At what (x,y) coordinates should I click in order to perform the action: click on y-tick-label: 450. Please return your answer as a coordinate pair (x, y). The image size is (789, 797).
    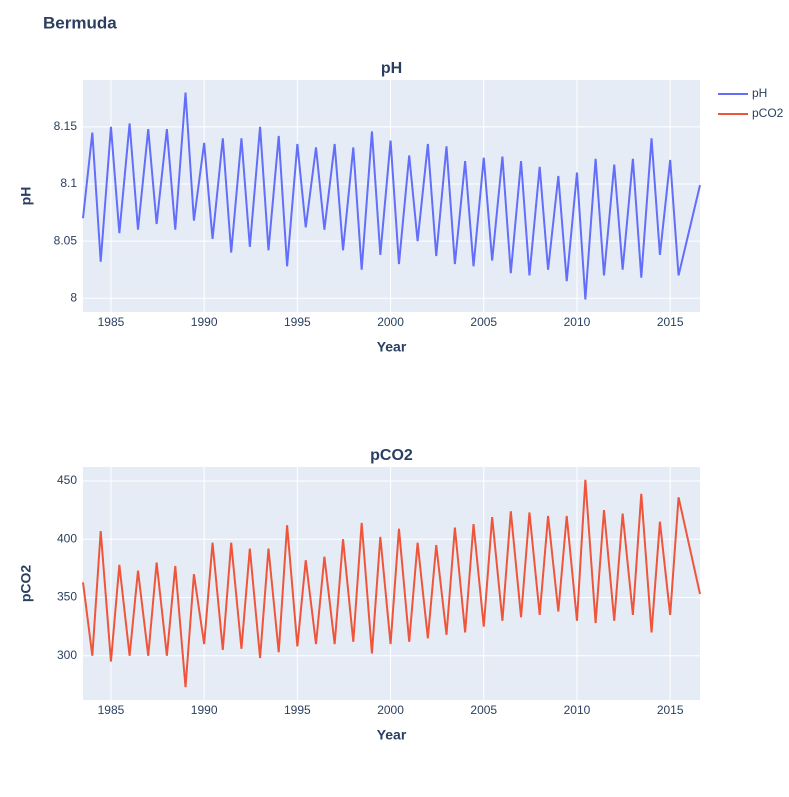
    Looking at the image, I should click on (67, 480).